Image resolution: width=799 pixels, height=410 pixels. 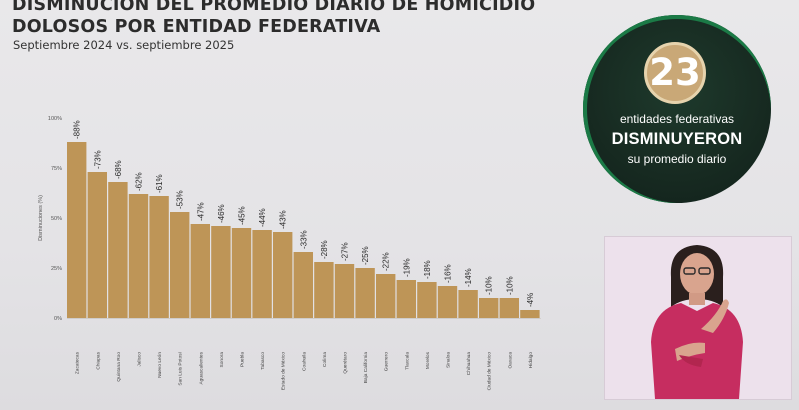 What do you see at coordinates (263, 361) in the screenshot?
I see `x-tick-label: Tabasco` at bounding box center [263, 361].